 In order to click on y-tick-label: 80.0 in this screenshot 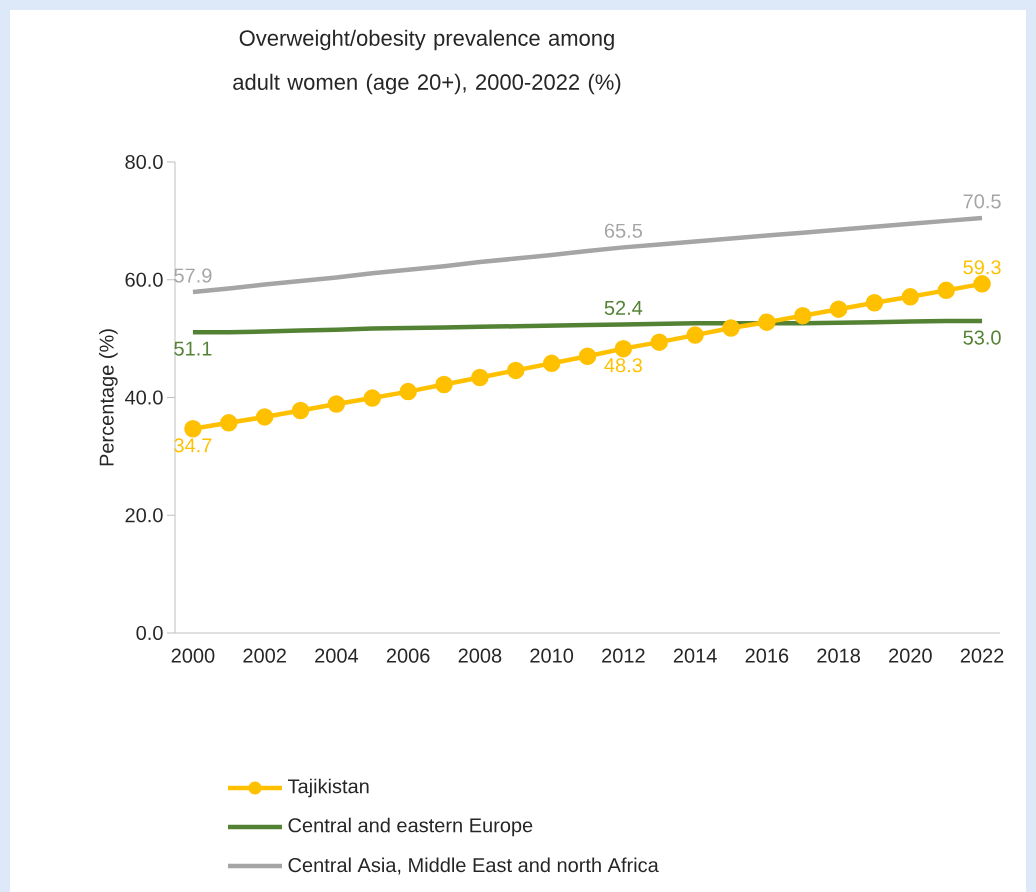, I will do `click(144, 162)`.